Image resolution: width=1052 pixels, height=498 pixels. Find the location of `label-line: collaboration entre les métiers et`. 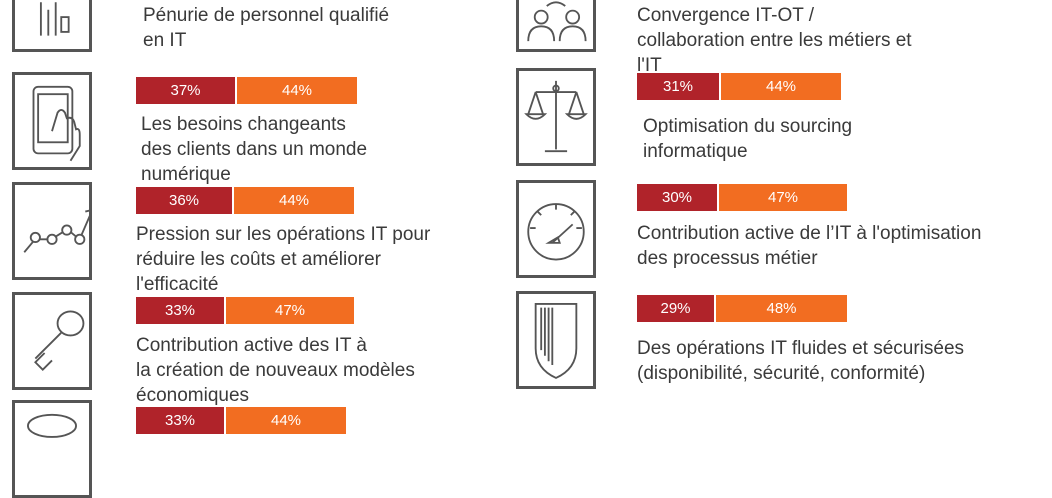

label-line: collaboration entre les métiers et is located at coordinates (774, 40).